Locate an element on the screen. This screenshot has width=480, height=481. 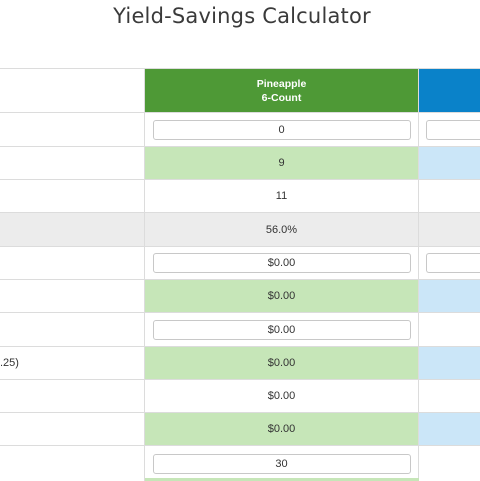
table-row: 9 is located at coordinates (240, 163).